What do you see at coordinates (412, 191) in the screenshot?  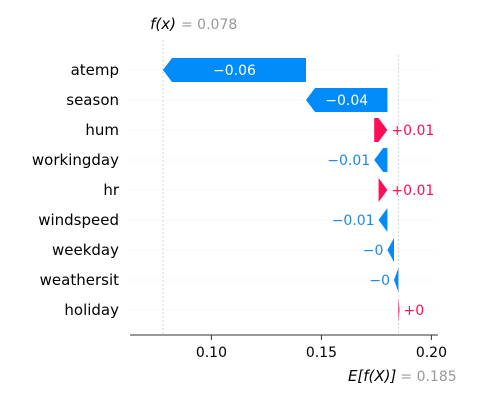 I see `value-label-hr: +0.01` at bounding box center [412, 191].